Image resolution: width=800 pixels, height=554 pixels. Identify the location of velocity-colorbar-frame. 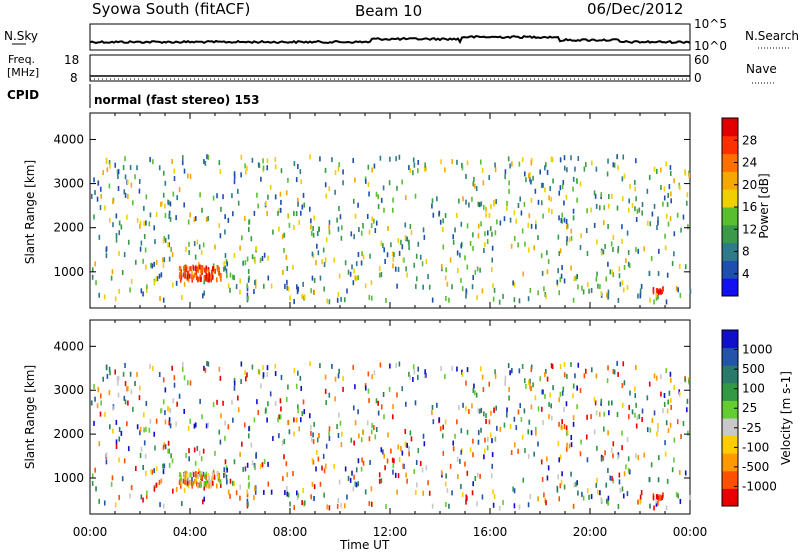
(730, 418).